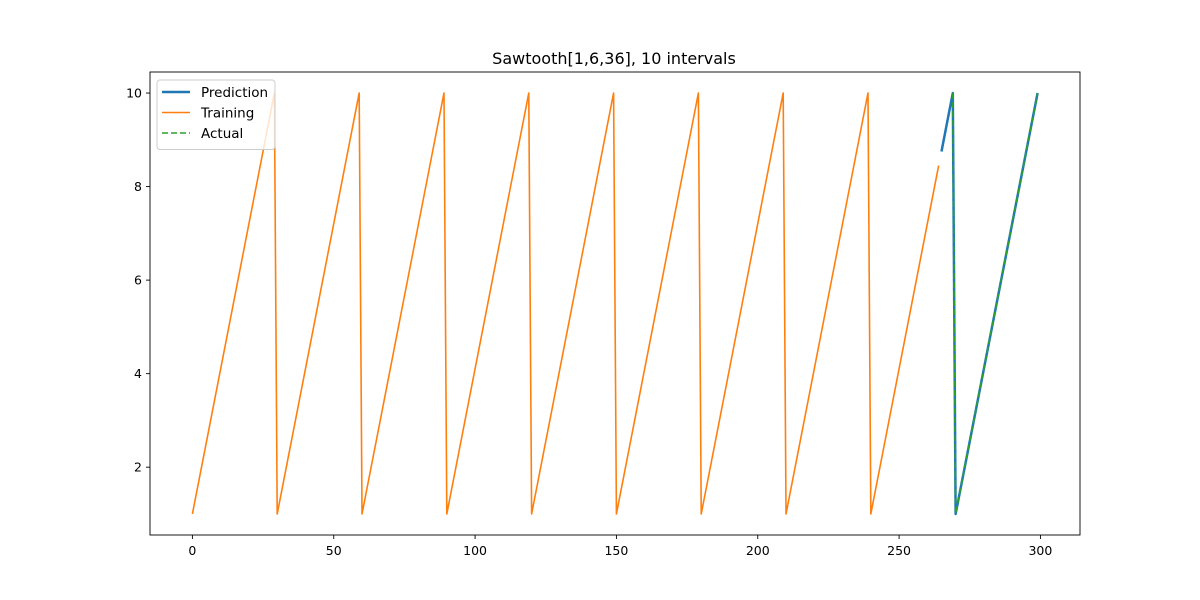  What do you see at coordinates (234, 93) in the screenshot?
I see `legend-label-prediction: Prediction` at bounding box center [234, 93].